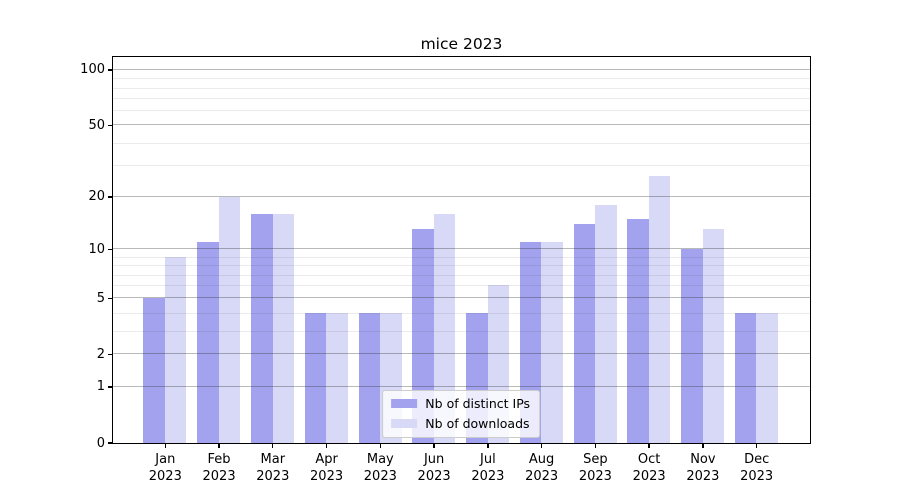  I want to click on x-tick-label: Dec 2023, so click(757, 468).